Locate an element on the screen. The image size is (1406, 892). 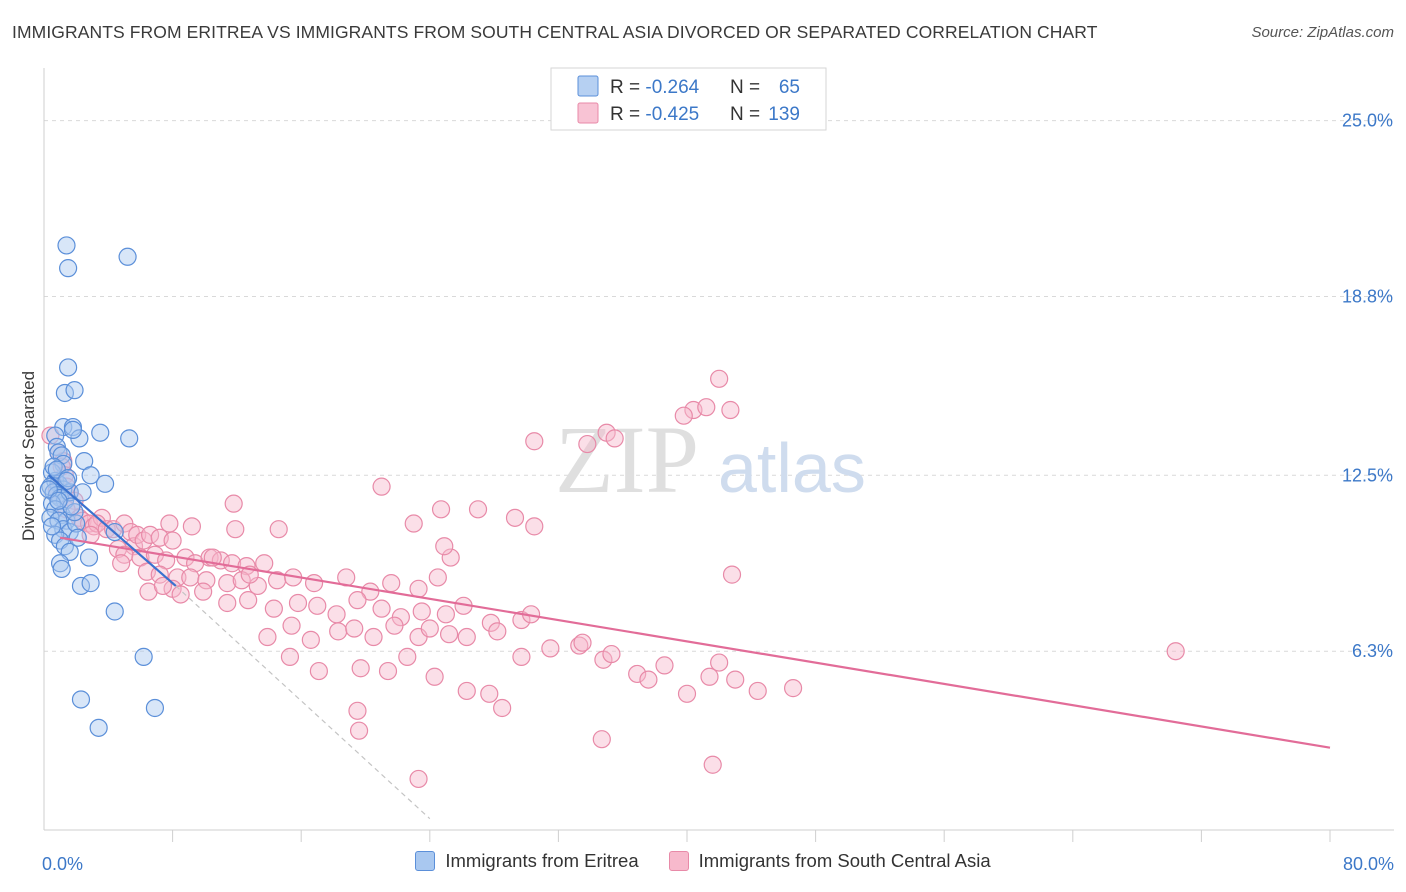
svg-text: R = -0.264 is located at coordinates (655, 87).